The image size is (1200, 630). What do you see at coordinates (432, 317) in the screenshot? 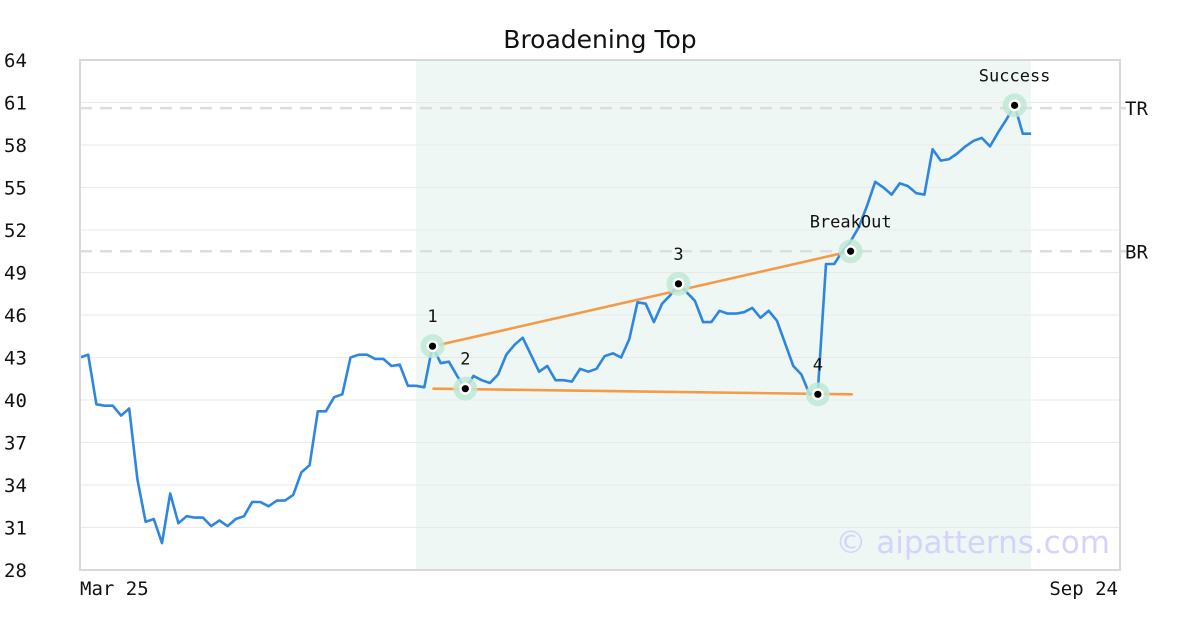
I see `pivot-label: 1` at bounding box center [432, 317].